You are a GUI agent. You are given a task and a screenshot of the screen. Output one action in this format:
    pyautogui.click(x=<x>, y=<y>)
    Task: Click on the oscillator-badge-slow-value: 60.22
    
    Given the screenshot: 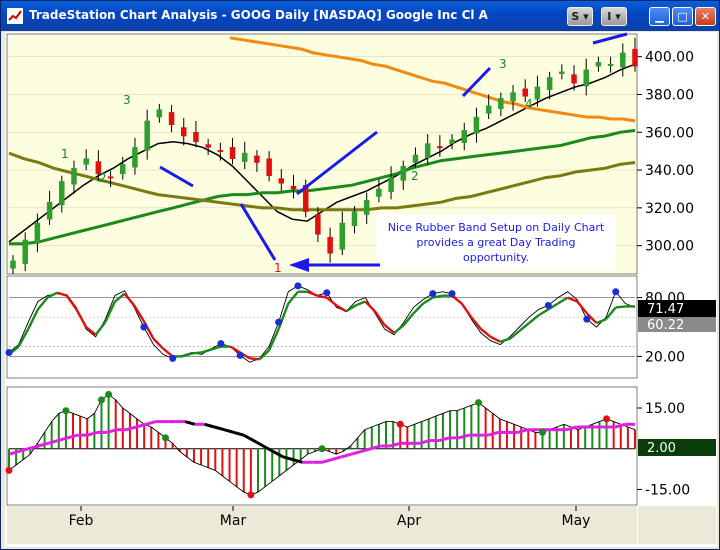 What is the action you would take?
    pyautogui.click(x=665, y=325)
    